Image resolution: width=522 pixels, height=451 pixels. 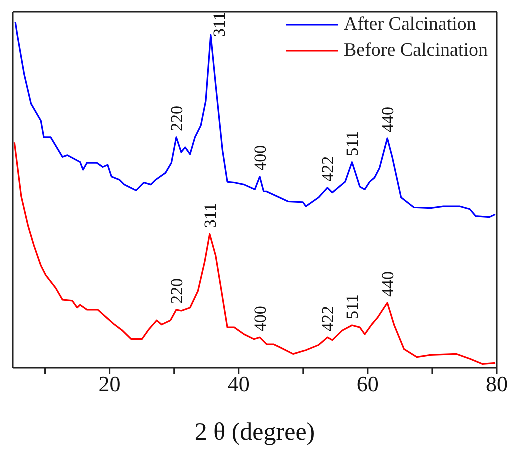 What do you see at coordinates (410, 25) in the screenshot?
I see `legend-label: After Calcination` at bounding box center [410, 25].